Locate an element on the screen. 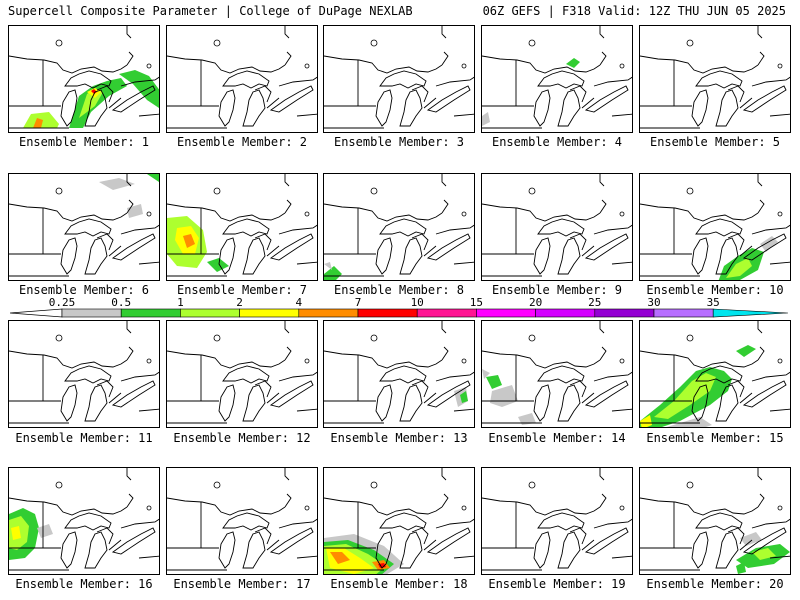 Image resolution: width=800 pixels, height=600 pixels. ensemble-member-label: Ensemble Member: 3 is located at coordinates (399, 142).